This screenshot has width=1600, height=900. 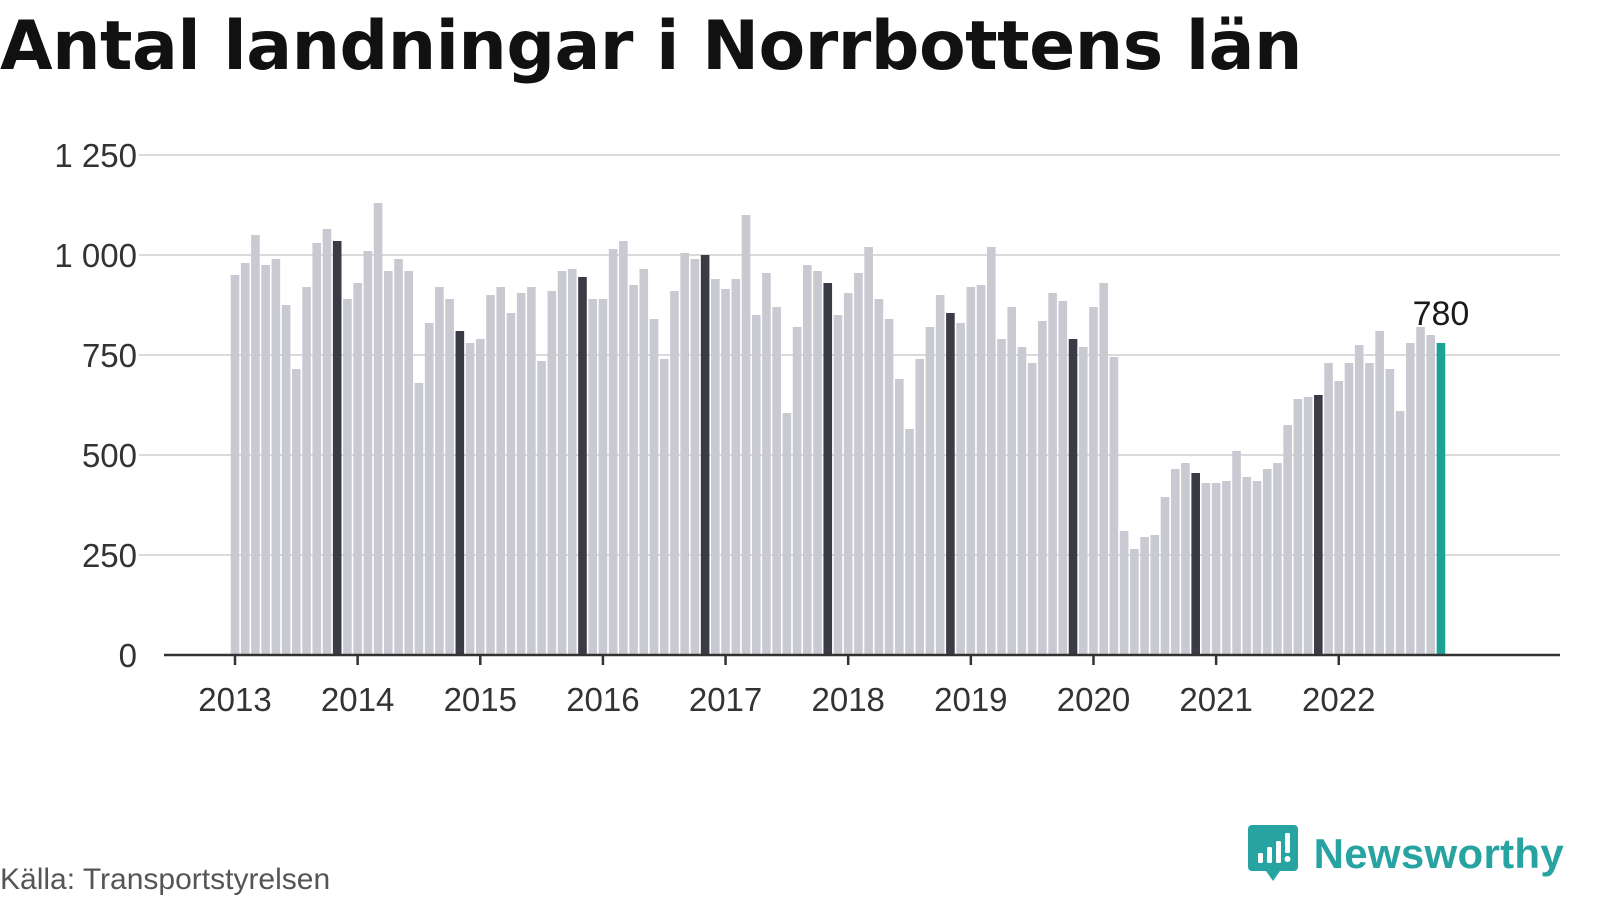 What do you see at coordinates (651, 46) in the screenshot?
I see `chart-title: Antal landningar i Norrbottens län` at bounding box center [651, 46].